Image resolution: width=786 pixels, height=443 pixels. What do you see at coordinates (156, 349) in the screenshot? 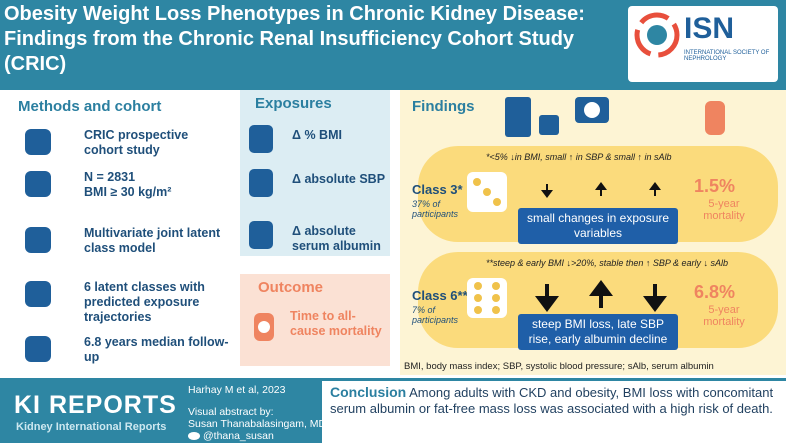
I see `method-item: 6.8 years median follow-up` at bounding box center [156, 349].